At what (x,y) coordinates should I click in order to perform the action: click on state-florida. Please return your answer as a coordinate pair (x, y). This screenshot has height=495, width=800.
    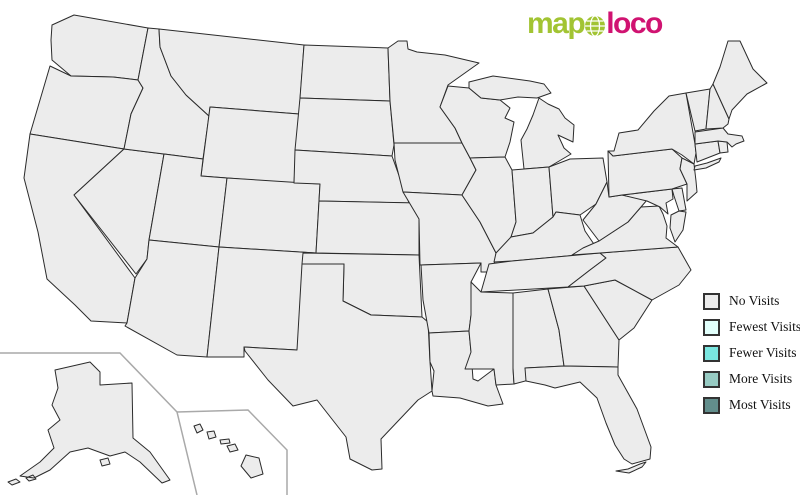
    Looking at the image, I should click on (588, 419).